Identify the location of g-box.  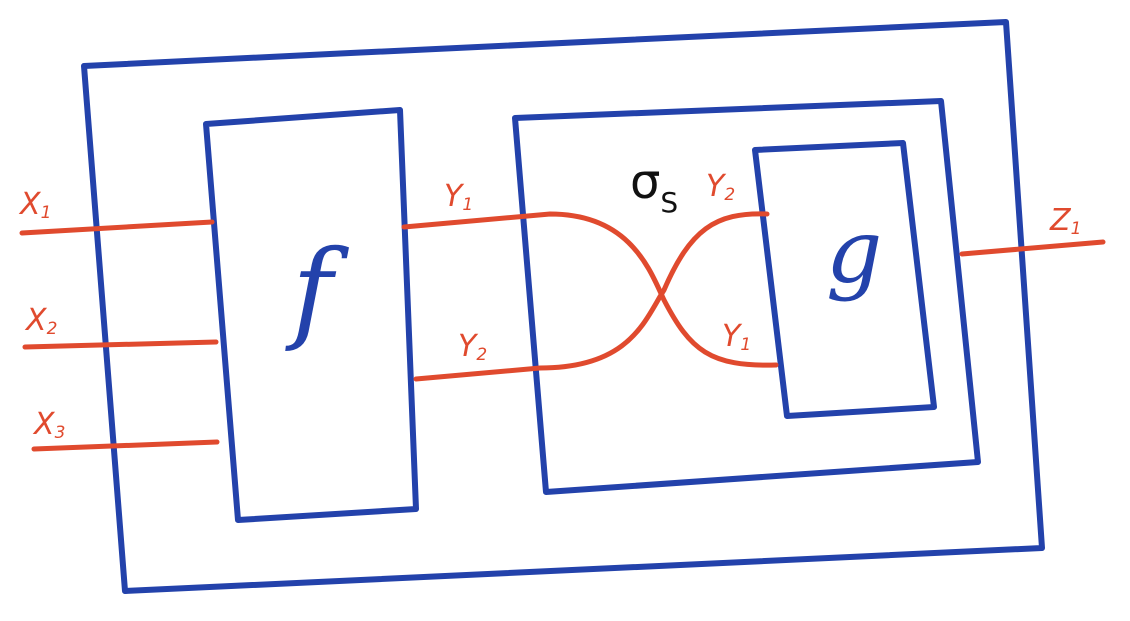
(844, 279).